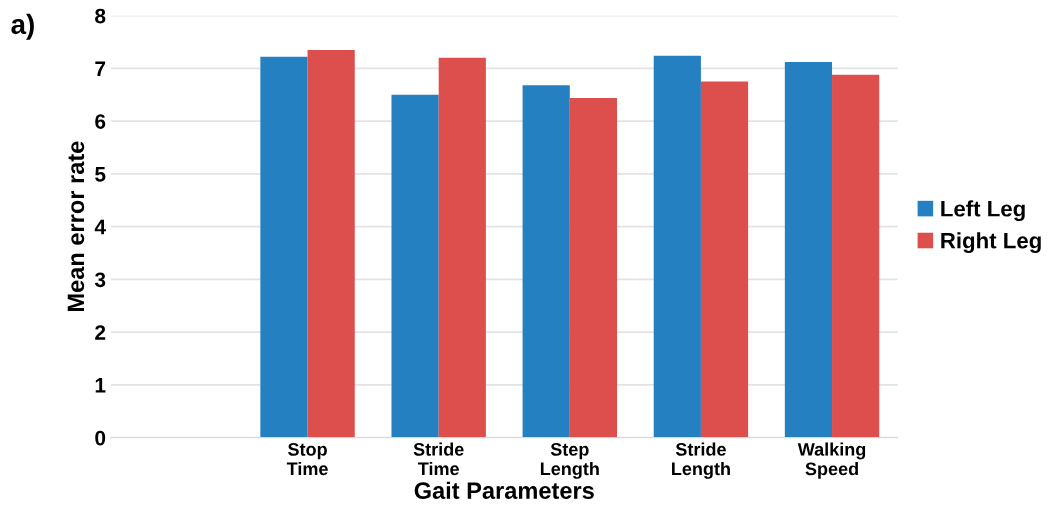 The height and width of the screenshot is (521, 1056). I want to click on y-tick-label: 6, so click(100, 121).